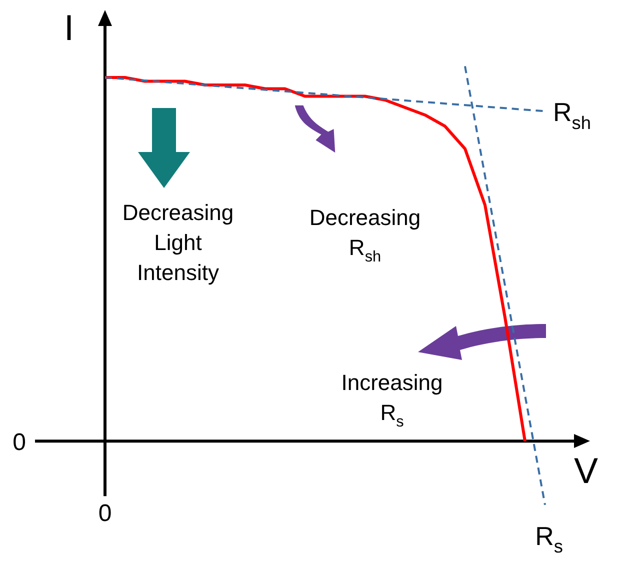 The width and height of the screenshot is (630, 579). Describe the element at coordinates (178, 242) in the screenshot. I see `annotation: Decreasing Light Intensity` at that location.